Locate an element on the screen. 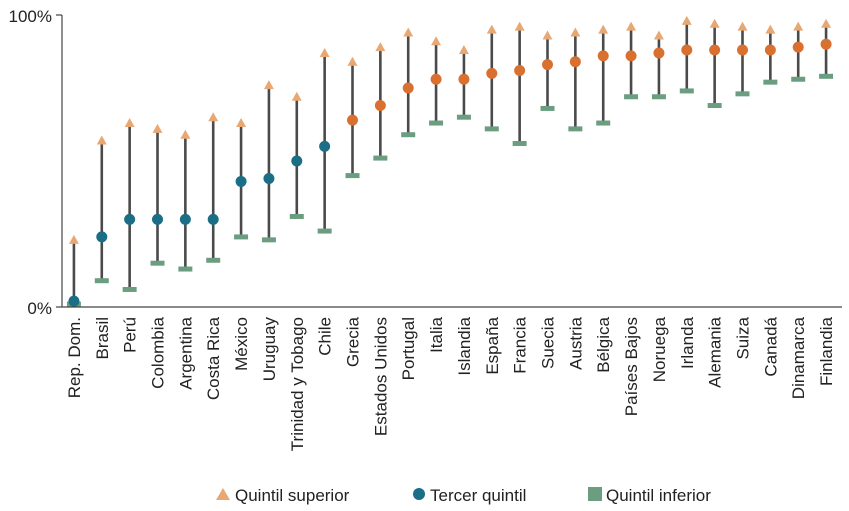 Image resolution: width=849 pixels, height=511 pixels. x-tick-label: Chile is located at coordinates (325, 336).